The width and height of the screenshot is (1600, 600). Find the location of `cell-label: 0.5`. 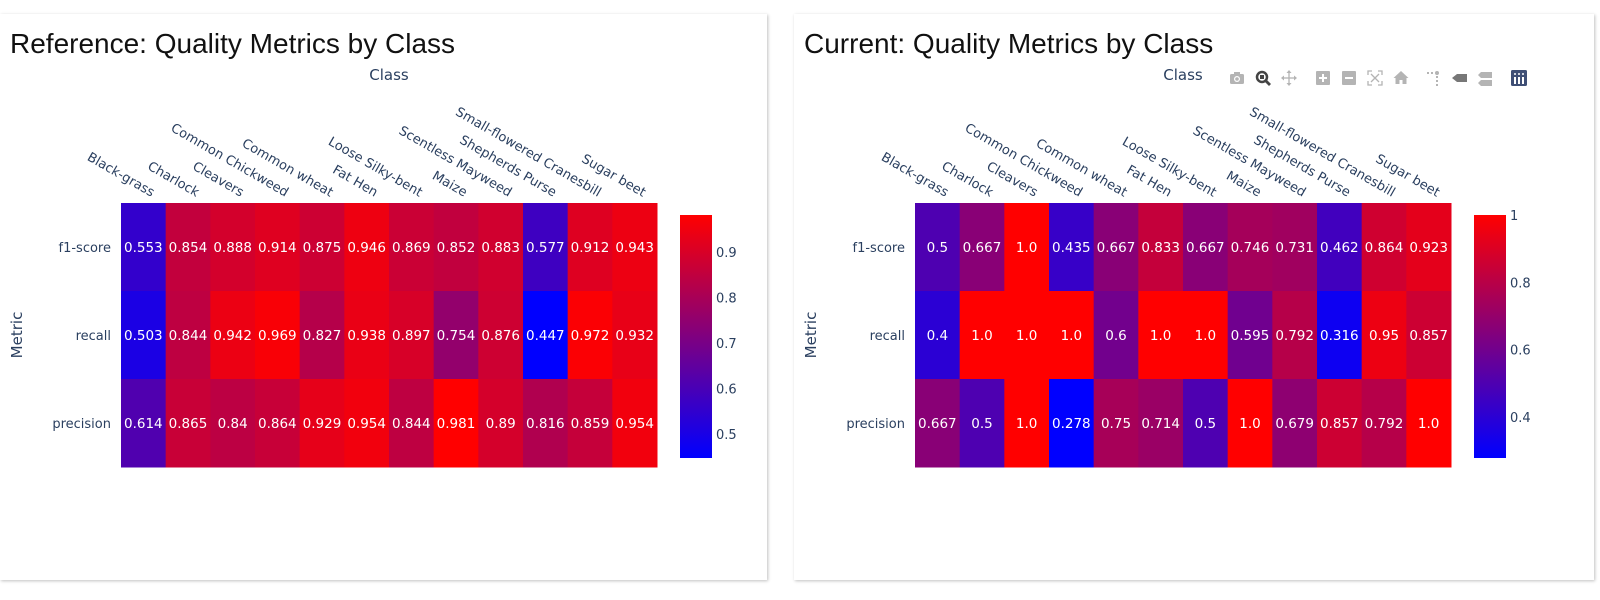

cell-label: 0.5 is located at coordinates (937, 248).